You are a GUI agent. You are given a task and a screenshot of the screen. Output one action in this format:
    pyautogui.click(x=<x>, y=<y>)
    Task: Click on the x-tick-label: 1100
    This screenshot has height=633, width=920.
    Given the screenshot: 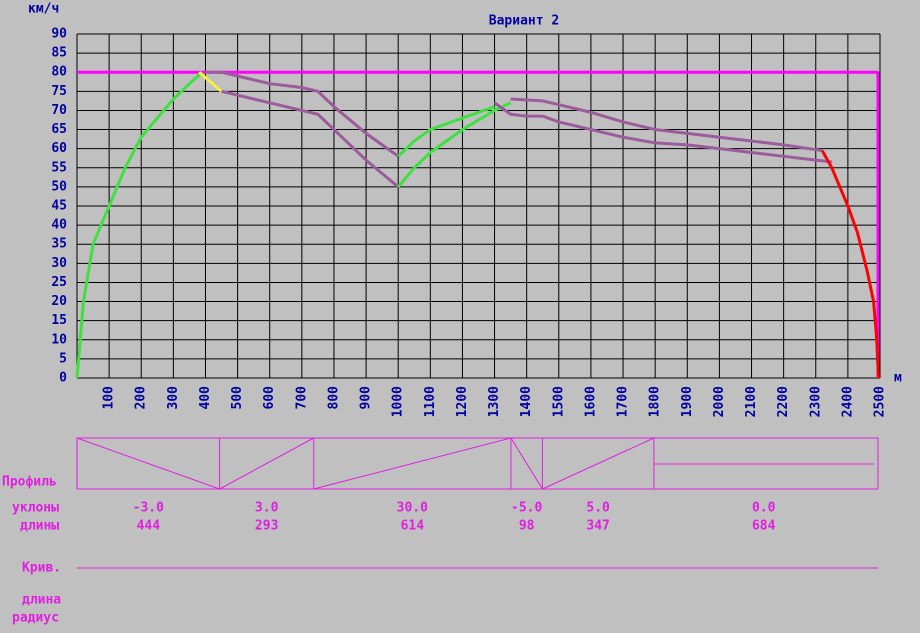 What is the action you would take?
    pyautogui.click(x=430, y=401)
    